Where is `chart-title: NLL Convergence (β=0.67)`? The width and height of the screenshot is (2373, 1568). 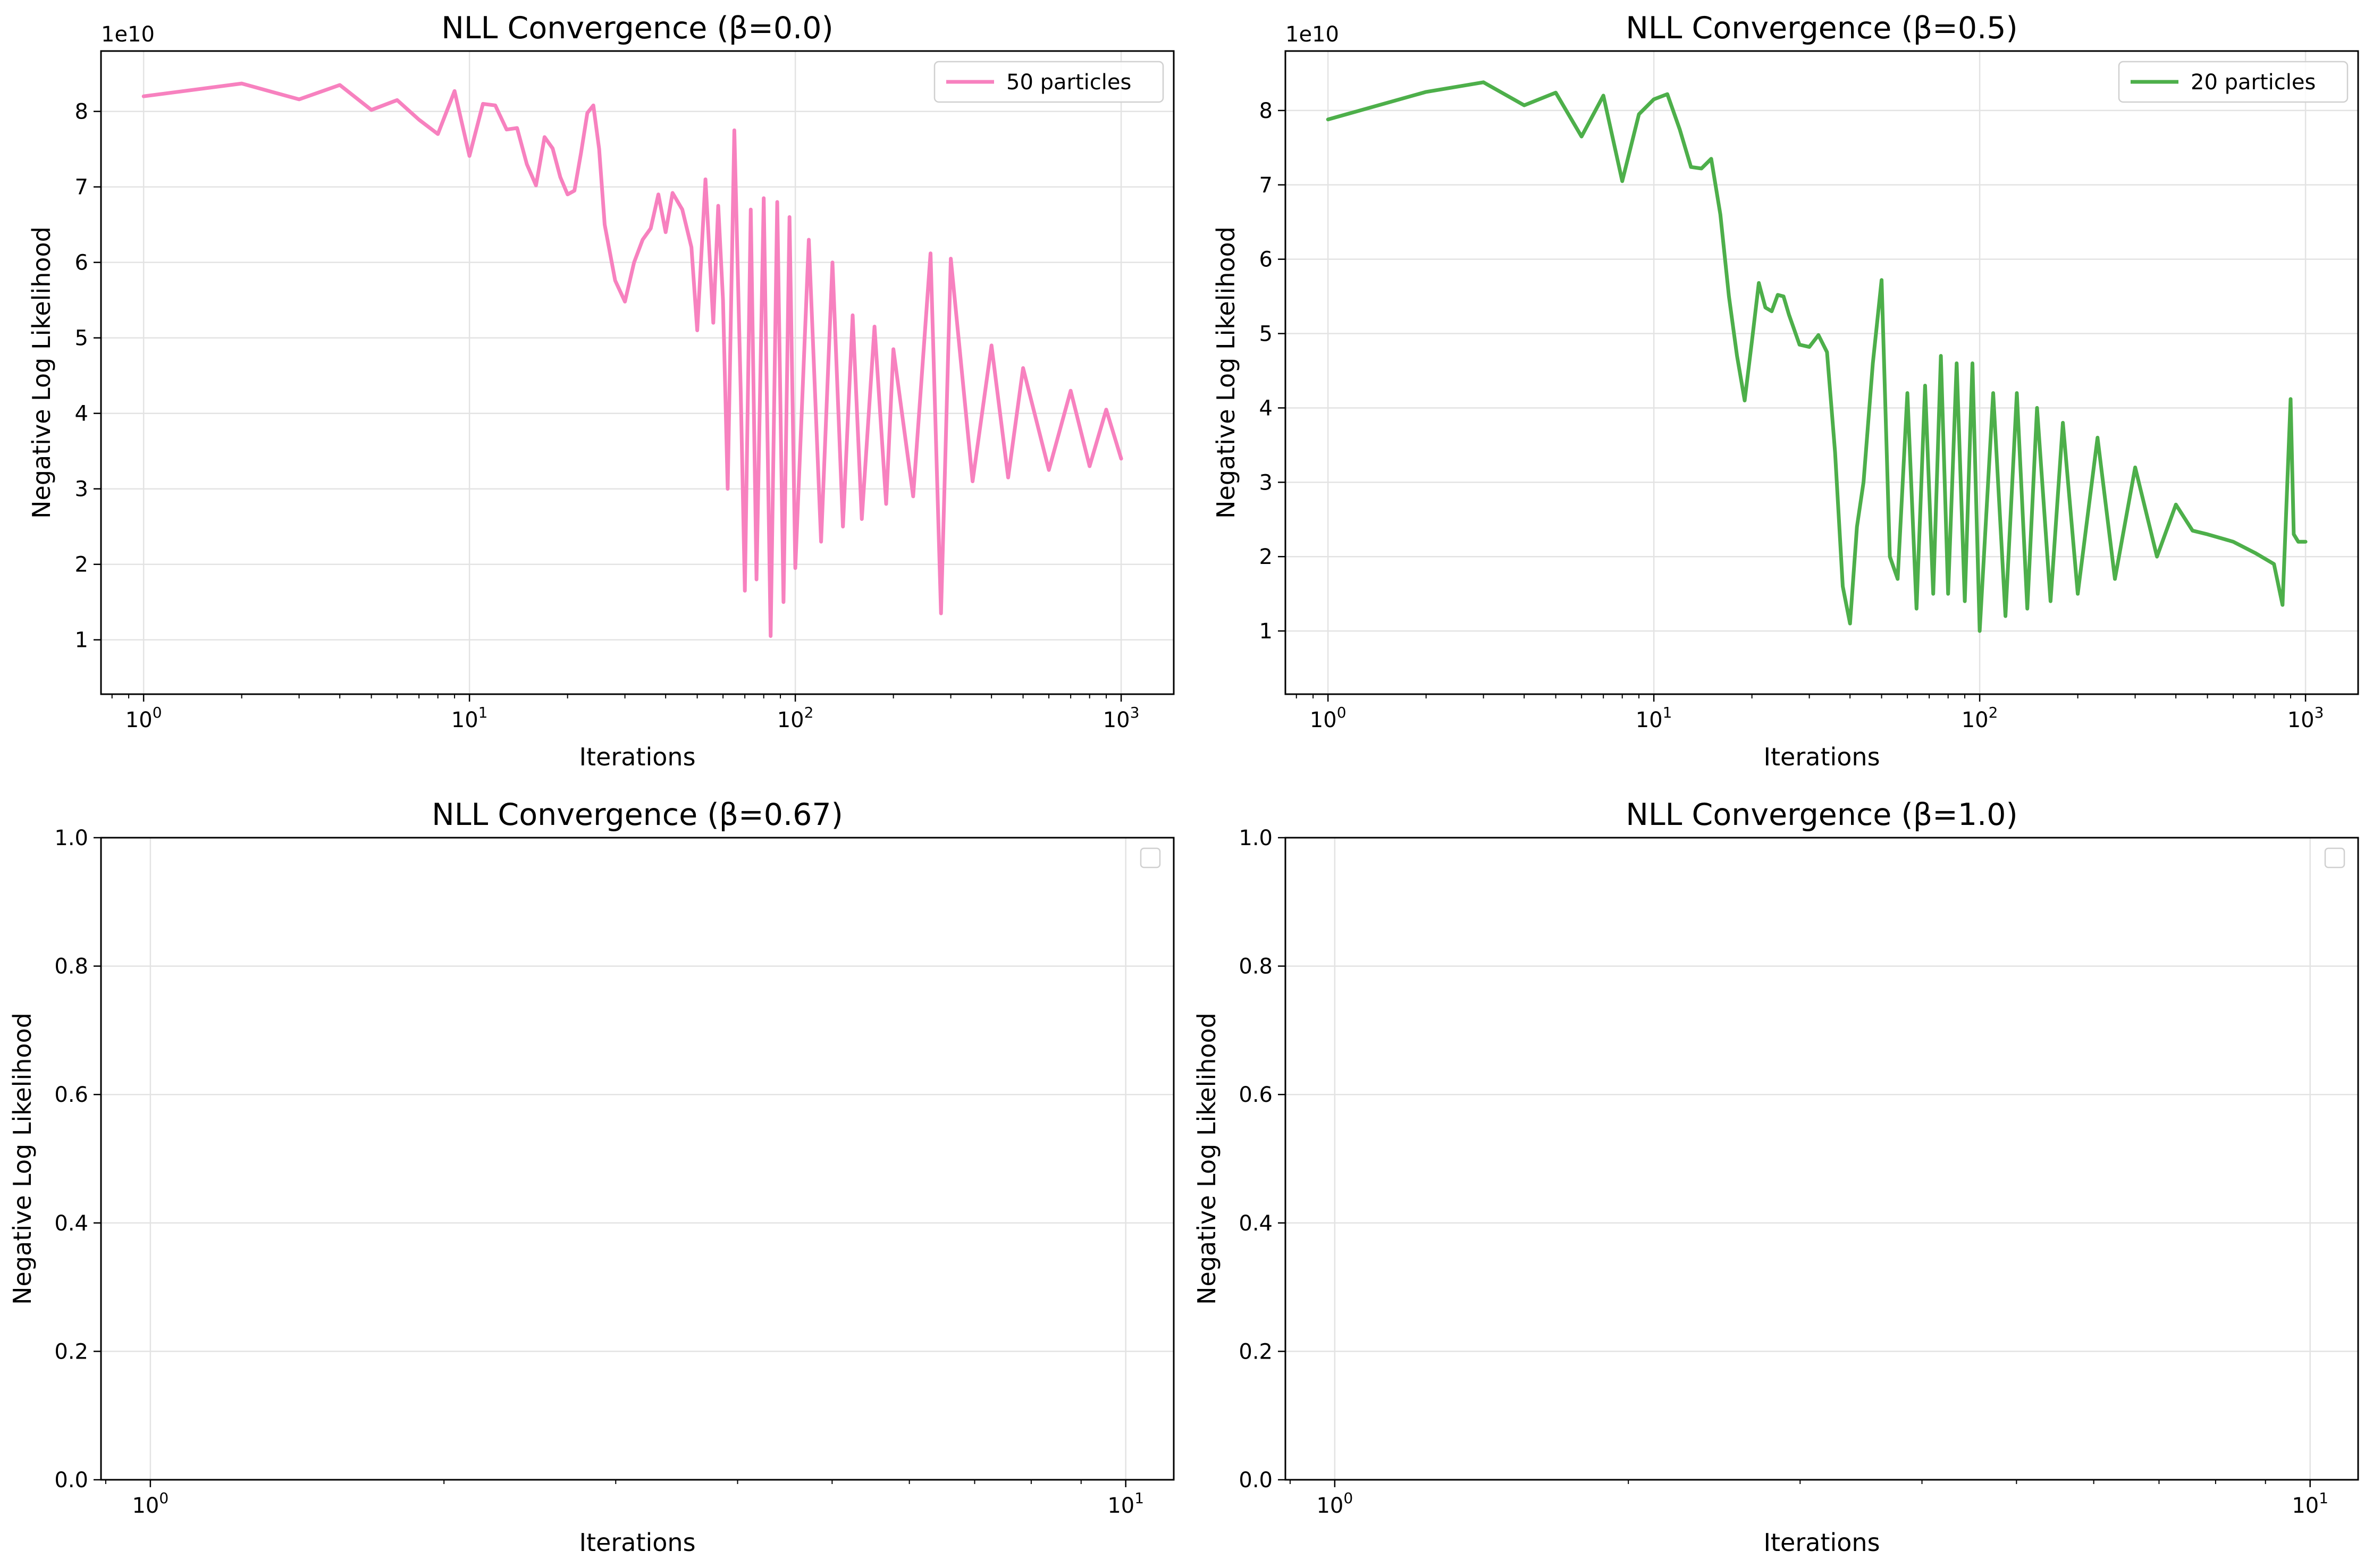
chart-title: NLL Convergence (β=0.67) is located at coordinates (637, 814).